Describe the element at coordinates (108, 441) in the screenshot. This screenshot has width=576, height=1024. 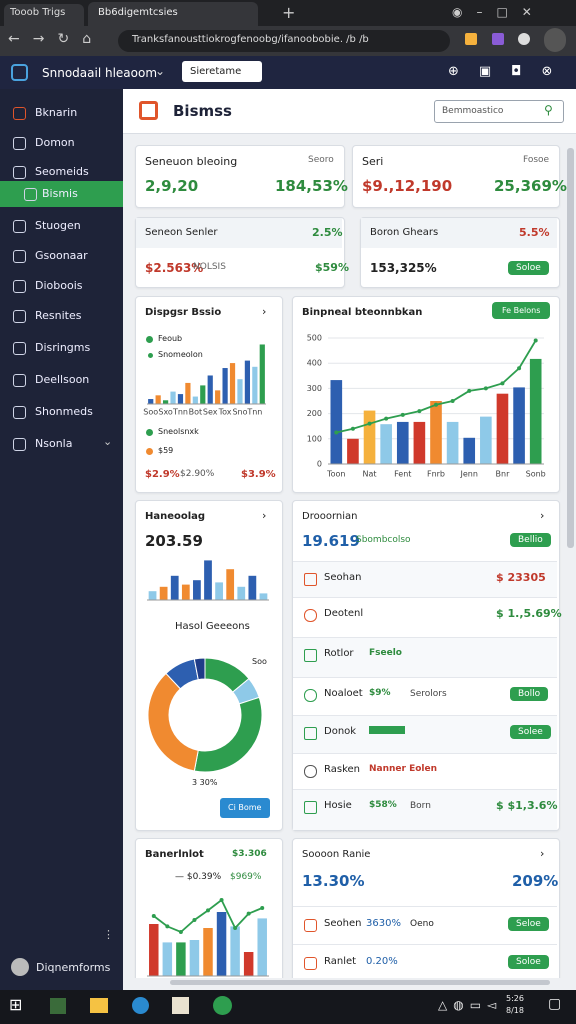
I see `expand-caret: ⌄` at that location.